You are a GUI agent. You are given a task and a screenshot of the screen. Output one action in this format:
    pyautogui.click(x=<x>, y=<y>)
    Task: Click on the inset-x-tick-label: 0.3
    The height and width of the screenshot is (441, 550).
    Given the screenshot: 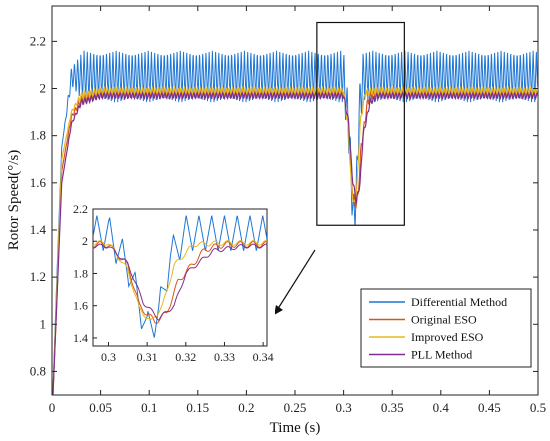 What is the action you would take?
    pyautogui.click(x=108, y=357)
    